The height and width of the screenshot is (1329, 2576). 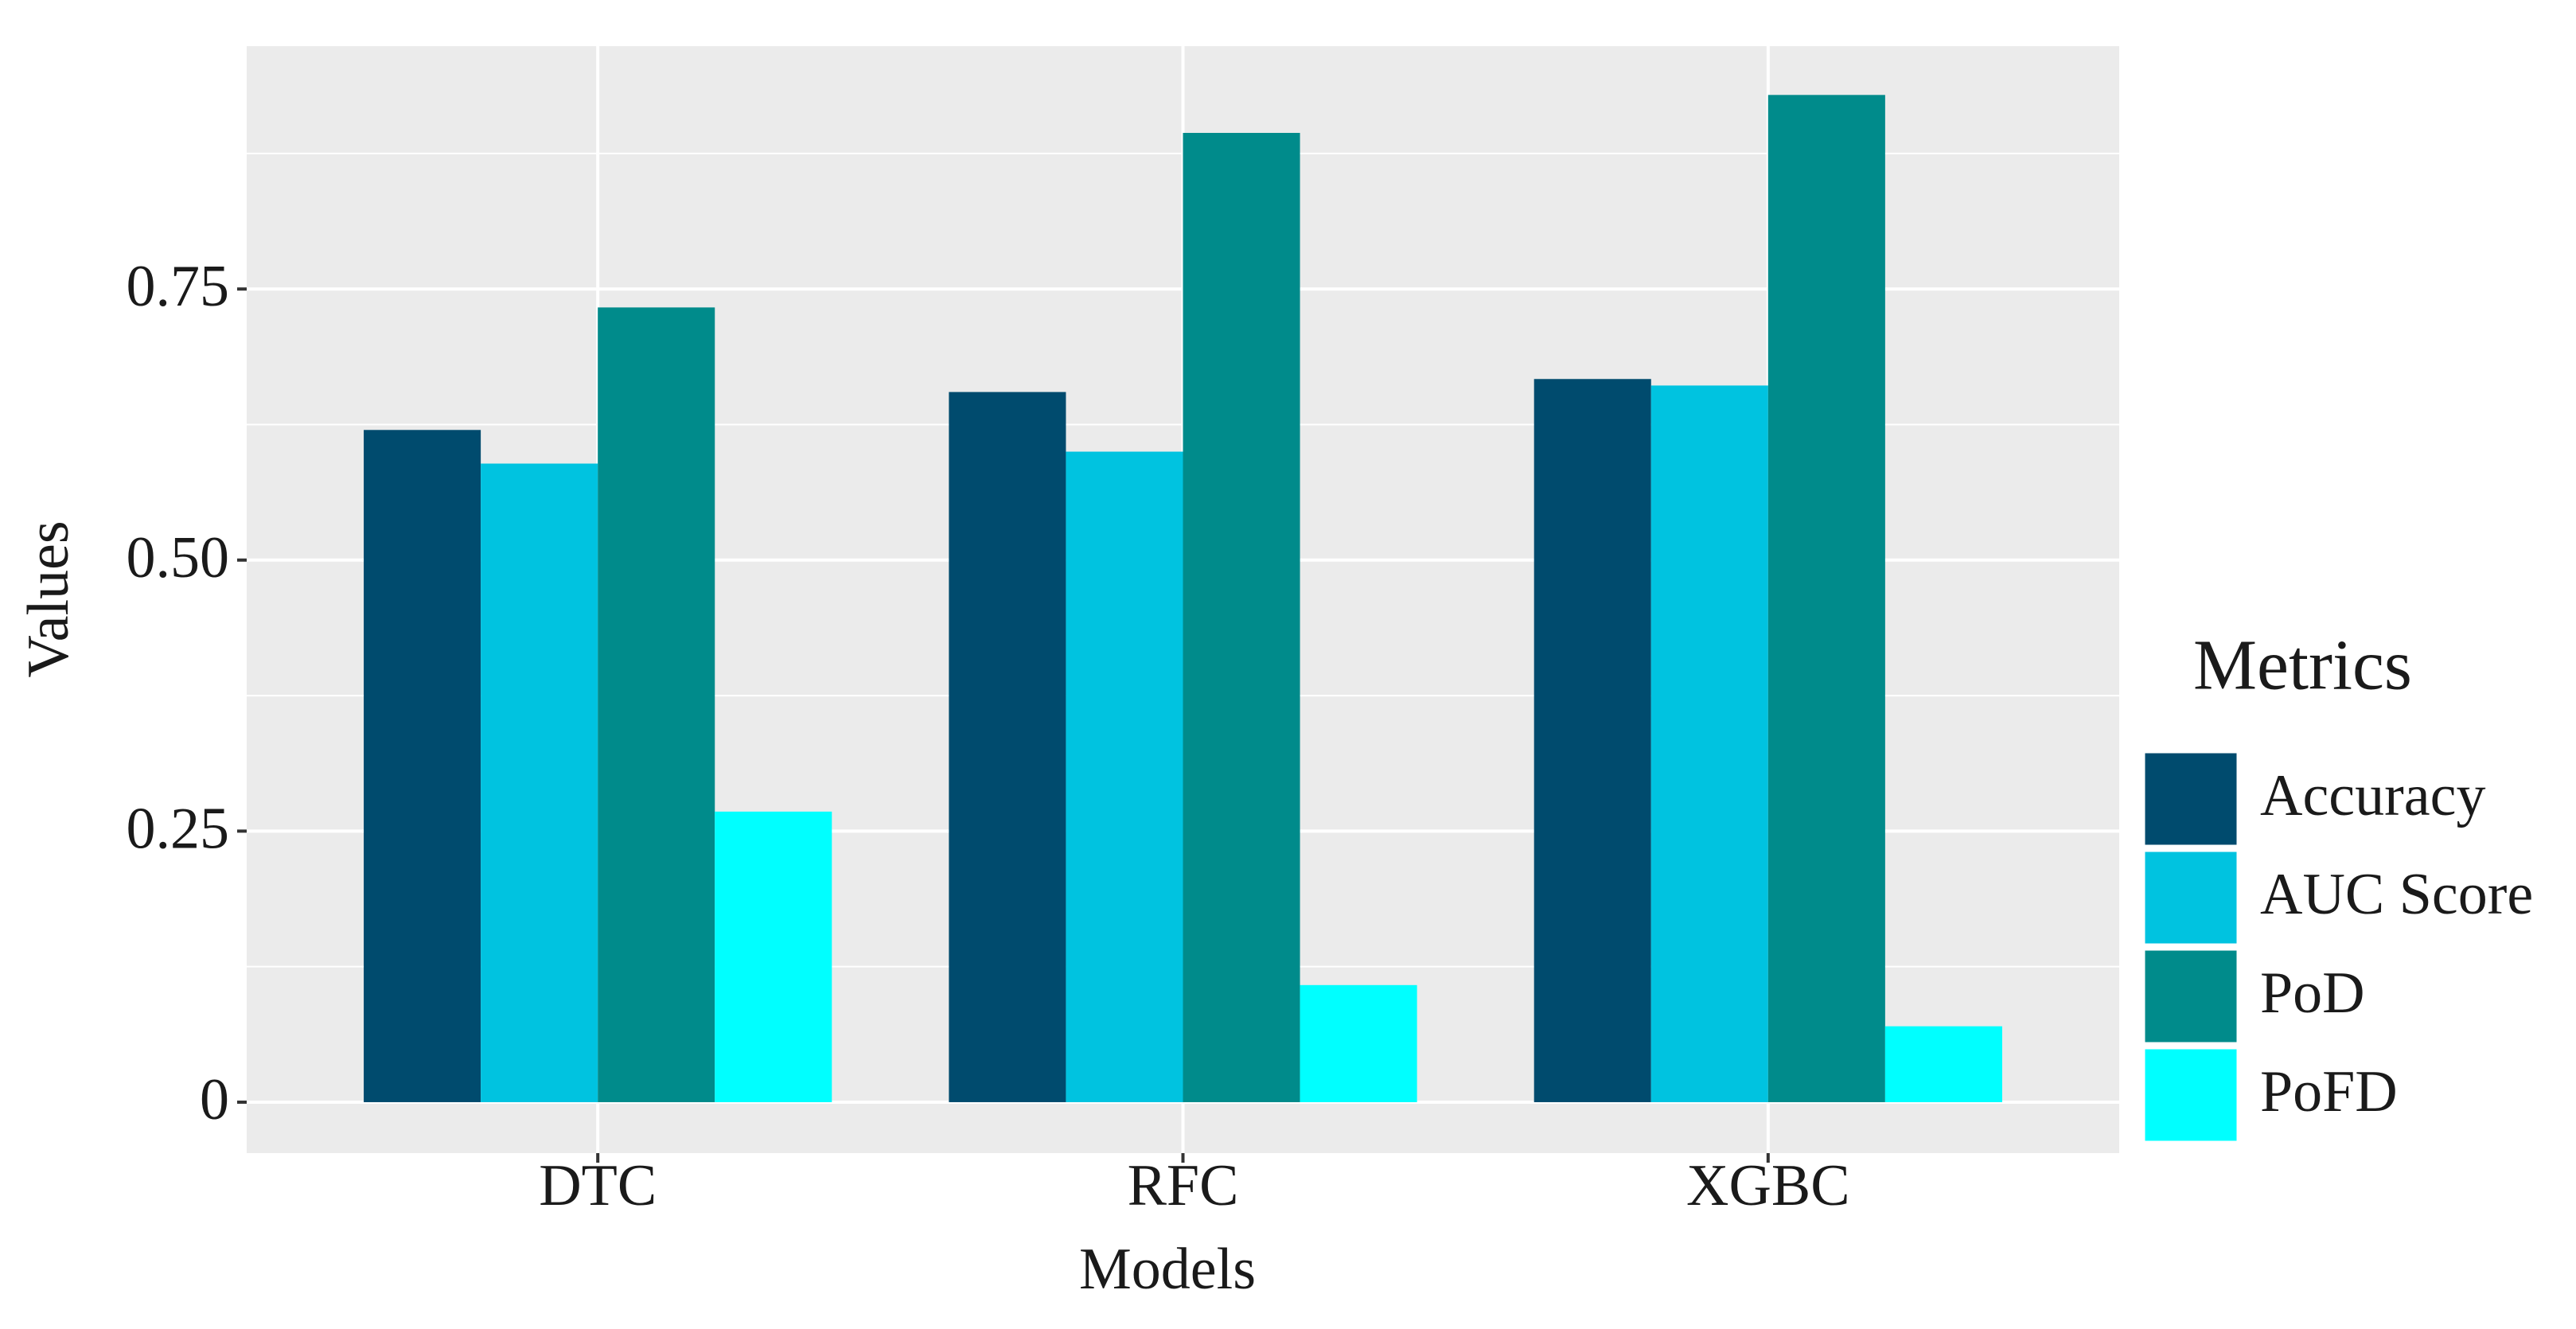 What do you see at coordinates (1167, 1269) in the screenshot?
I see `x-axis-label: Models` at bounding box center [1167, 1269].